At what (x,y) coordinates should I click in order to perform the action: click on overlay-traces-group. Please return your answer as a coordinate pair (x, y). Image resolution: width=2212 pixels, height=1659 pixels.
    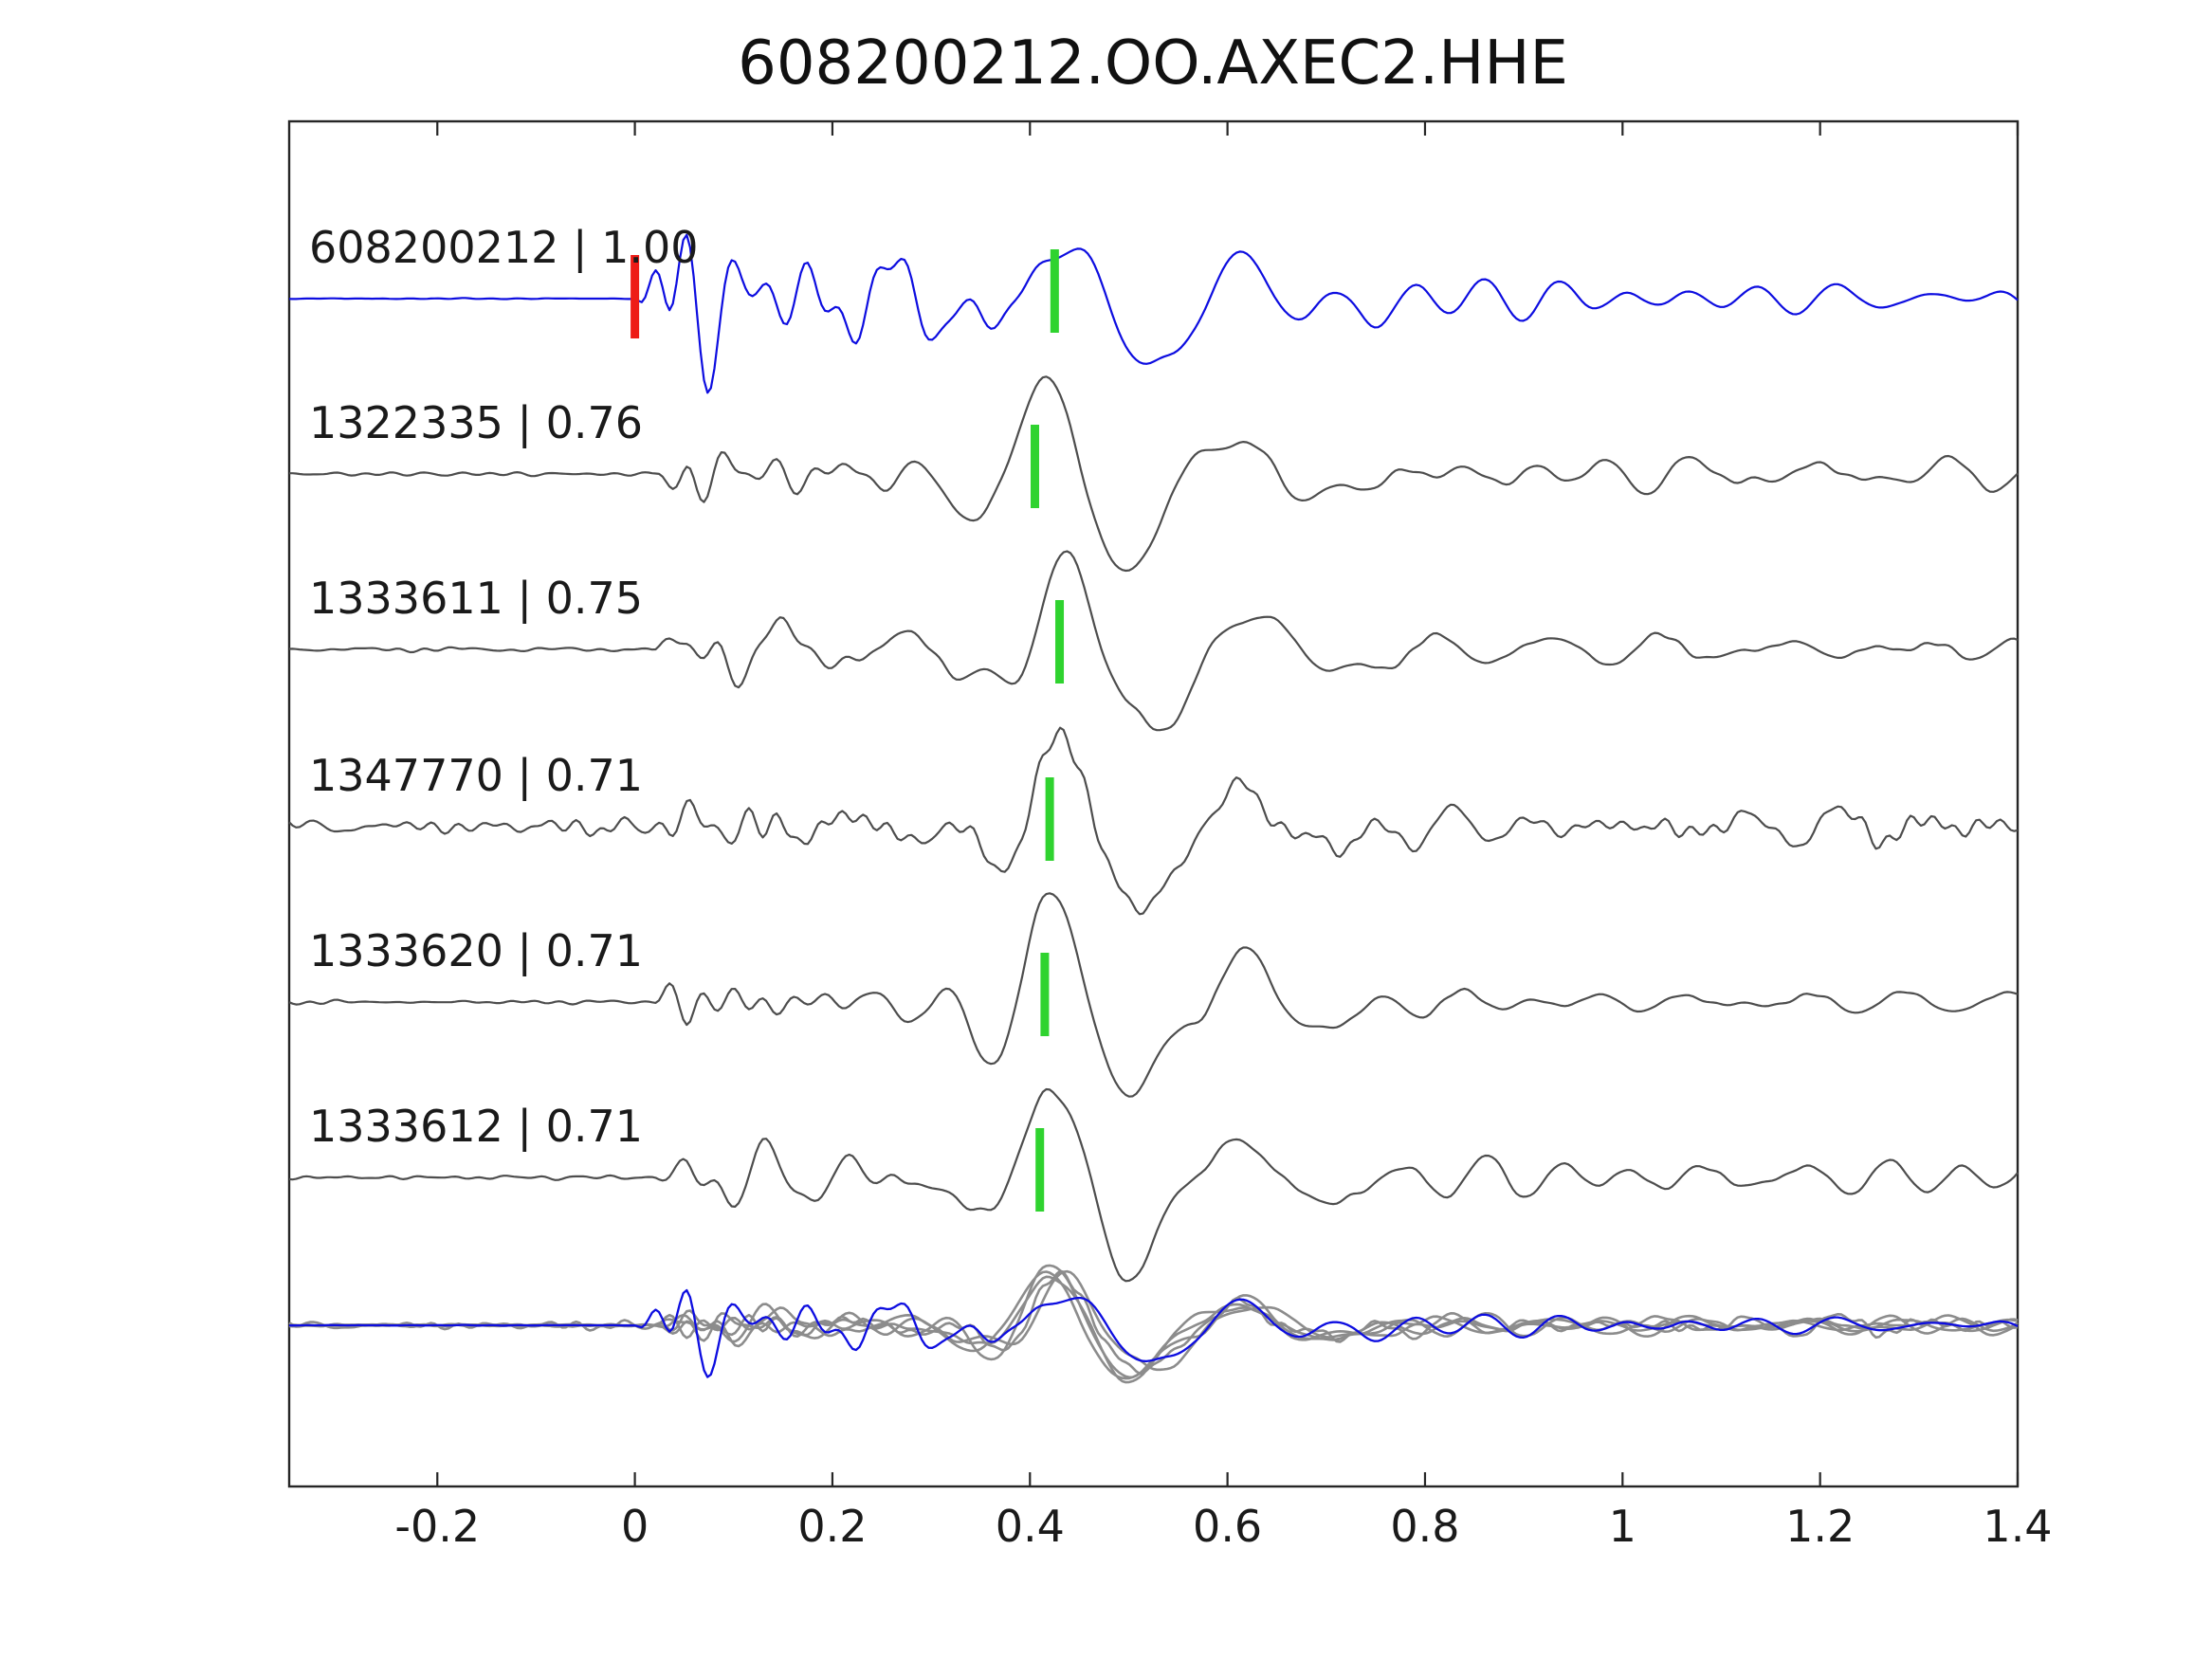
    Looking at the image, I should click on (1153, 1324).